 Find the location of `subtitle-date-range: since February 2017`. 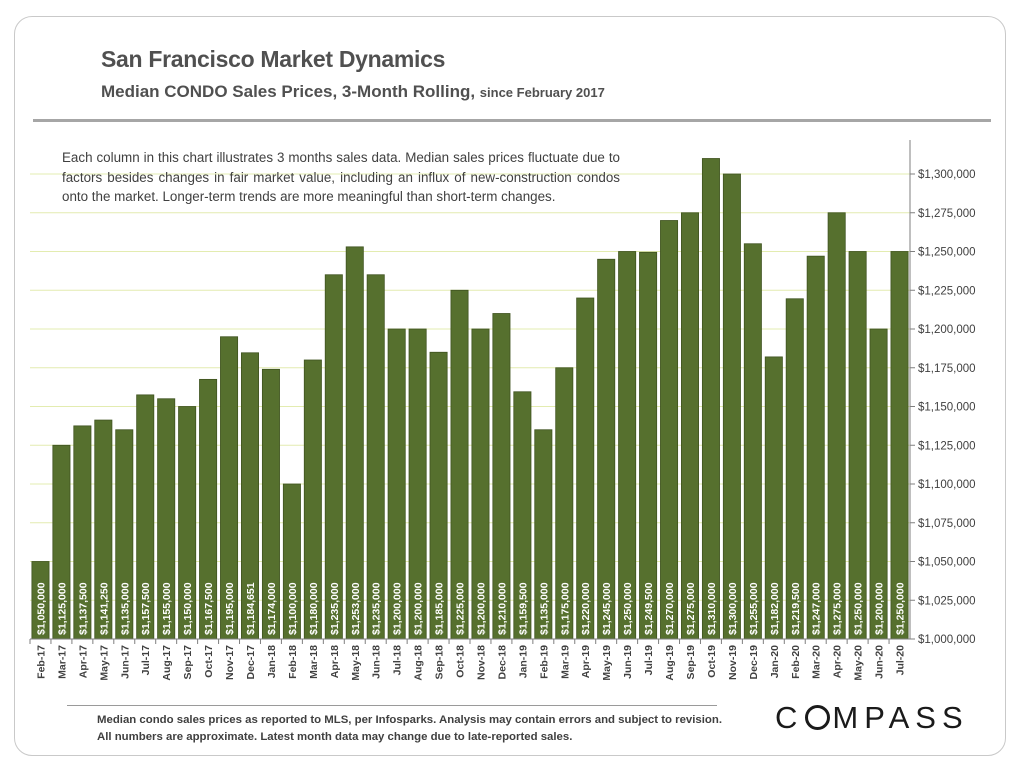

subtitle-date-range: since February 2017 is located at coordinates (542, 92).